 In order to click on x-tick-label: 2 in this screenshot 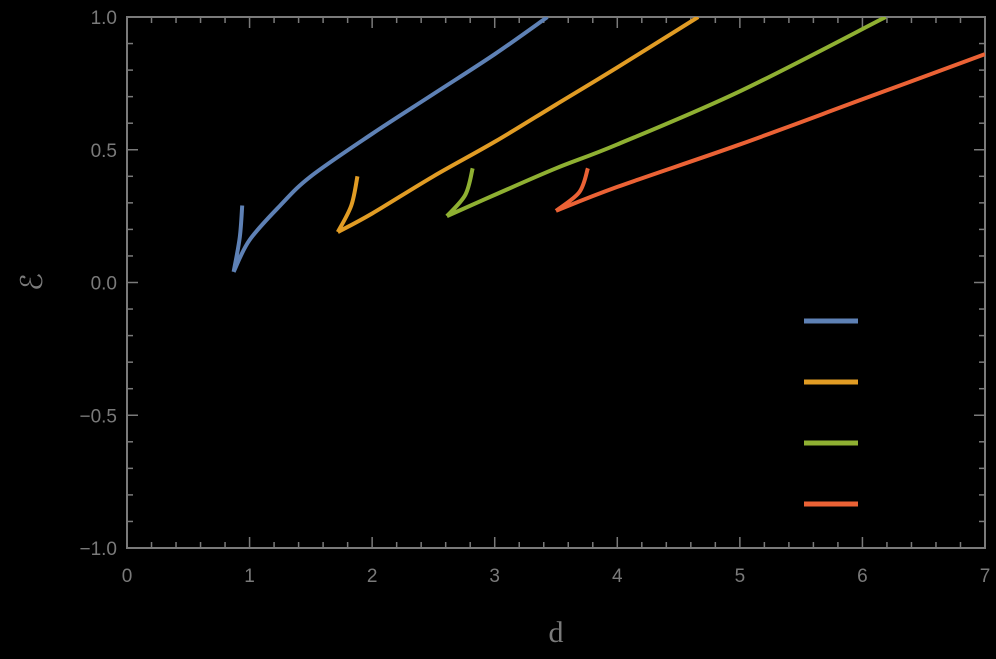, I will do `click(372, 576)`.